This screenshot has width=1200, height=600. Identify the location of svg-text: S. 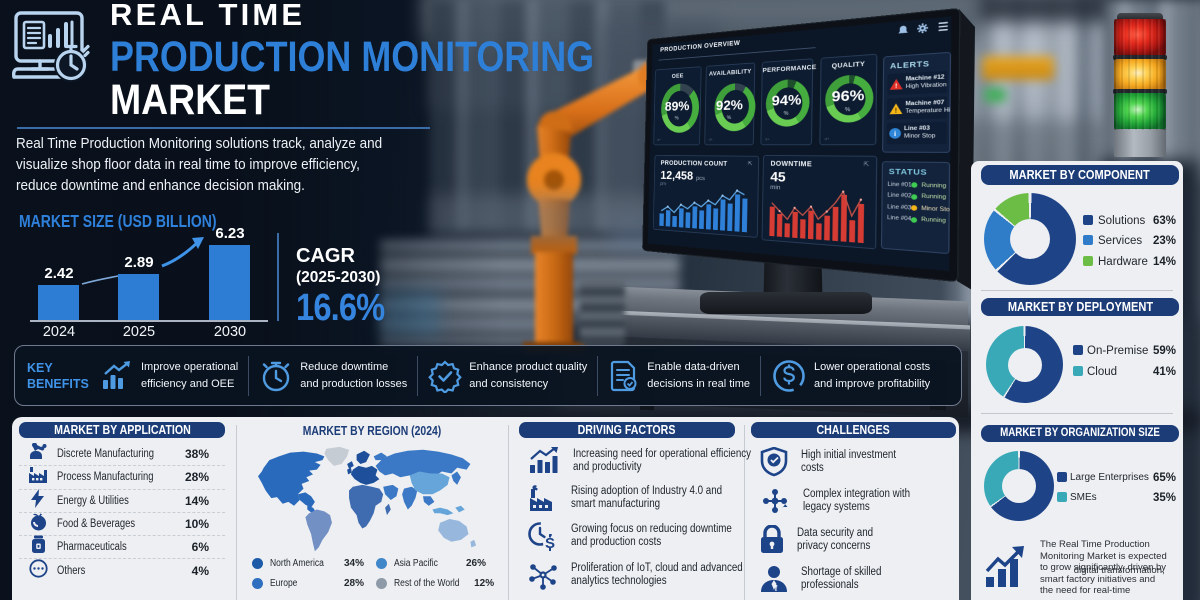
(550, 543).